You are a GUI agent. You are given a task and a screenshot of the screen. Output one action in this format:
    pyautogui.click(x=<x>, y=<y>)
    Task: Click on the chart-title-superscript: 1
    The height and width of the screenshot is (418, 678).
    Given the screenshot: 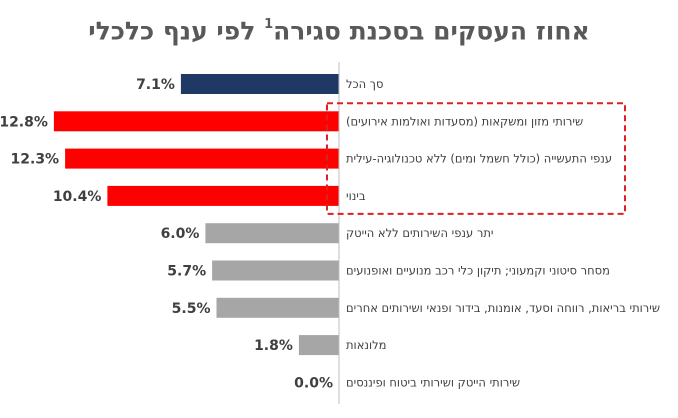 What is the action you would take?
    pyautogui.click(x=269, y=24)
    